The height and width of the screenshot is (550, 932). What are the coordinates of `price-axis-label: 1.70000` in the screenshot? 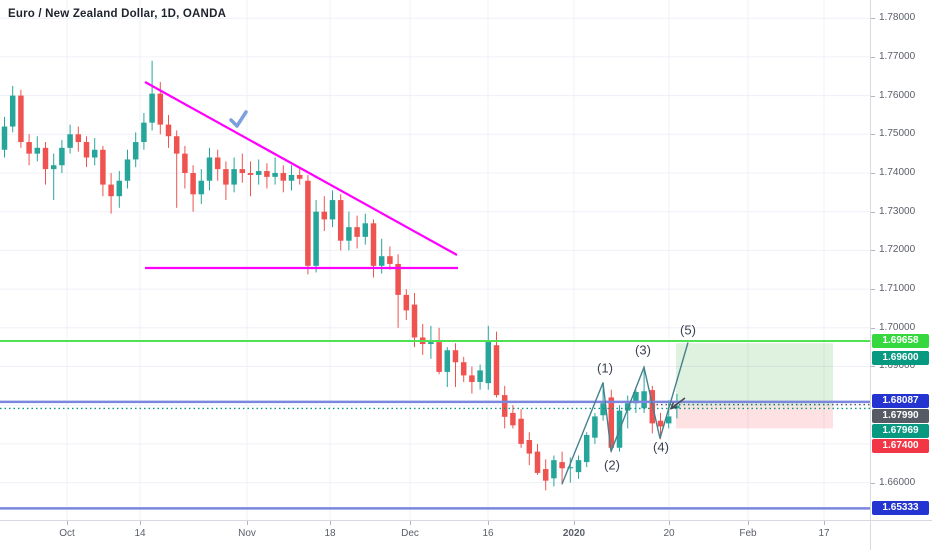 It's located at (901, 328).